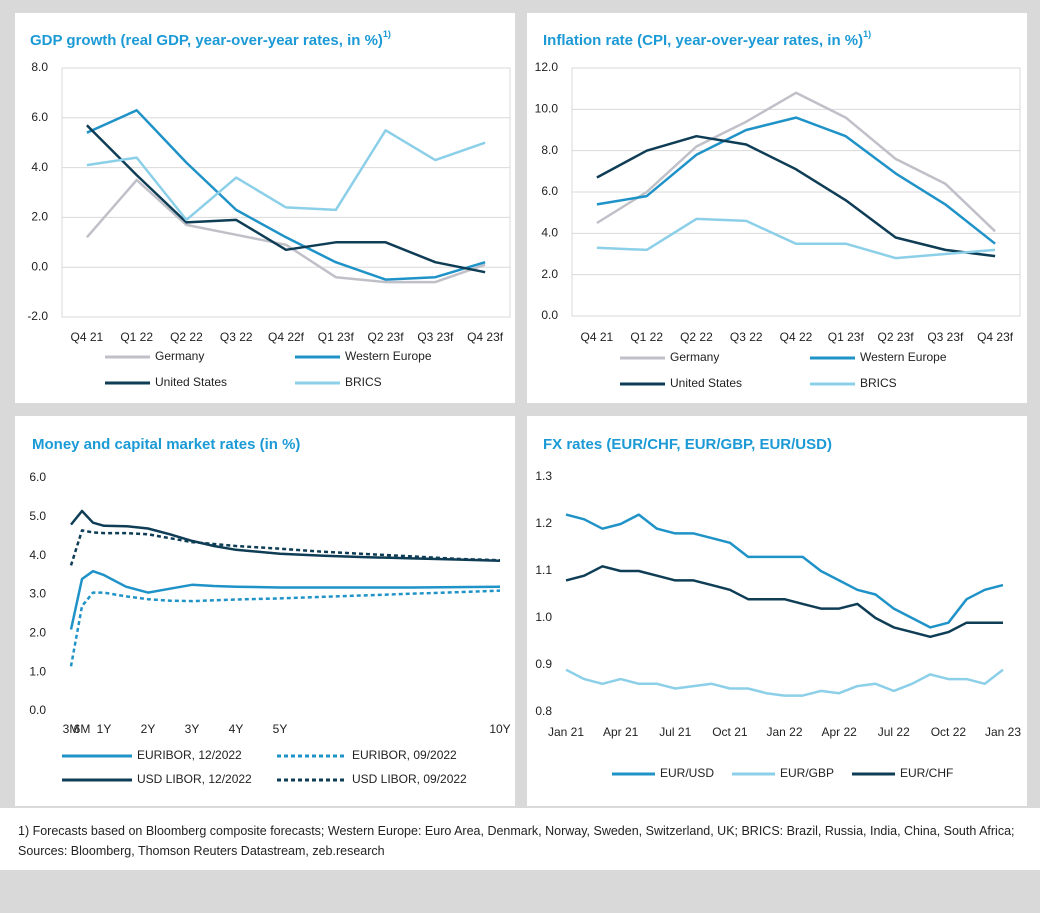 The image size is (1040, 913). I want to click on x-tick-label: 3Y, so click(192, 729).